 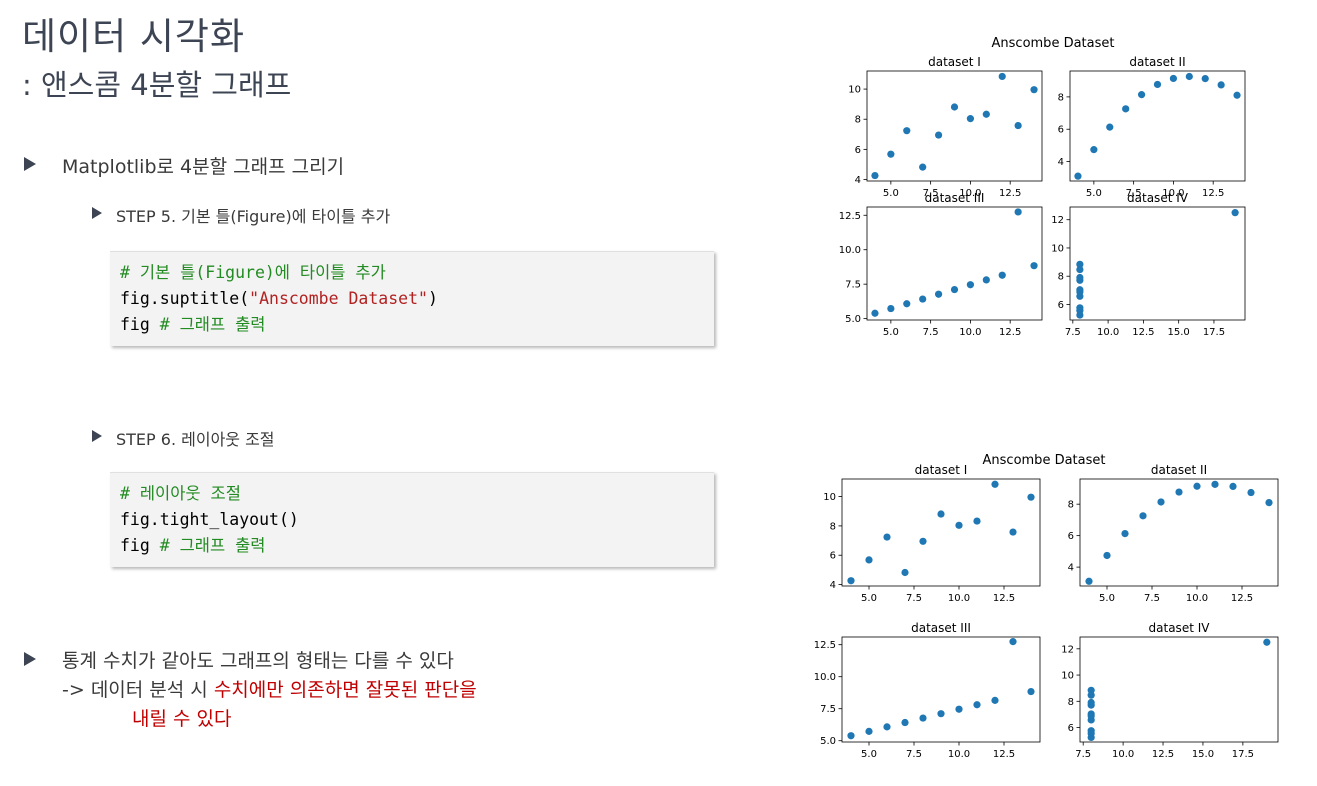 What do you see at coordinates (203, 167) in the screenshot?
I see `bullet-text: Matplotlib로 4분할 그래프 그리기` at bounding box center [203, 167].